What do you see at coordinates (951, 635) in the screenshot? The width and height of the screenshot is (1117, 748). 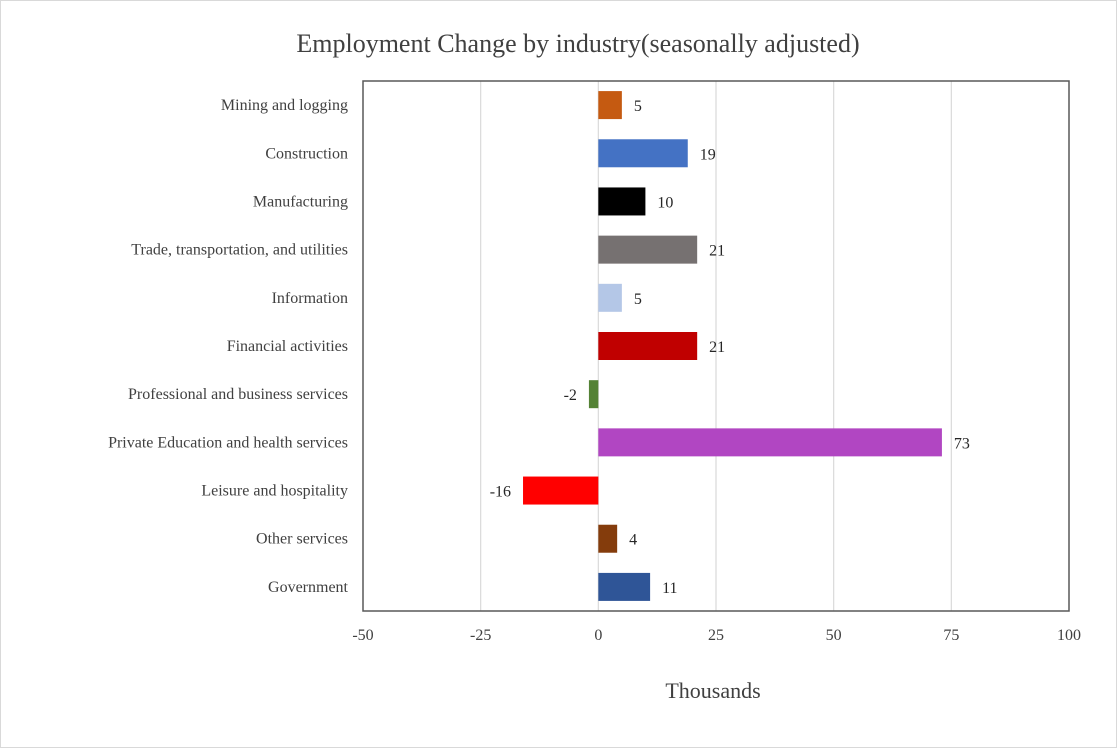 I see `x-tick-label: 75` at bounding box center [951, 635].